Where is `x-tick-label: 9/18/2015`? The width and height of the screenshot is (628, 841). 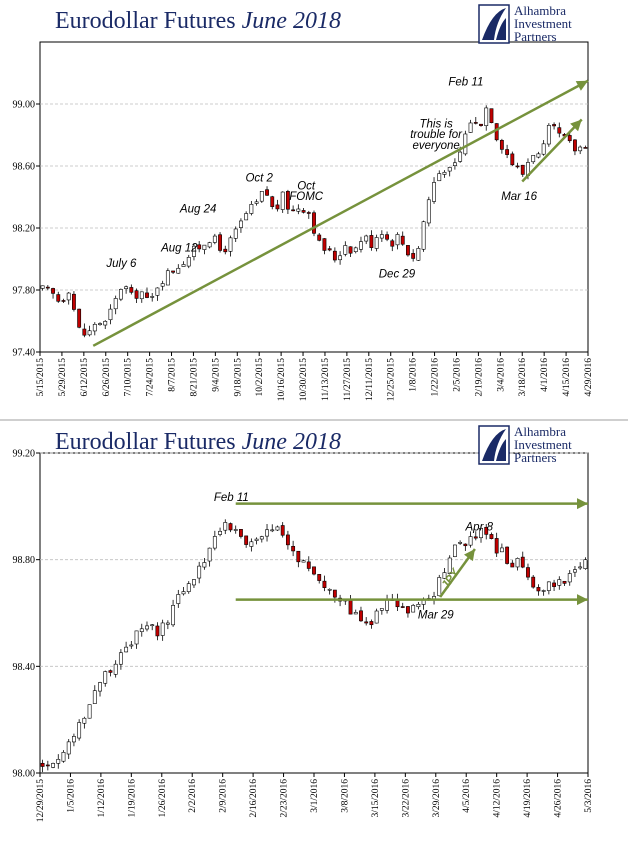 x-tick-label: 9/18/2015 is located at coordinates (238, 377).